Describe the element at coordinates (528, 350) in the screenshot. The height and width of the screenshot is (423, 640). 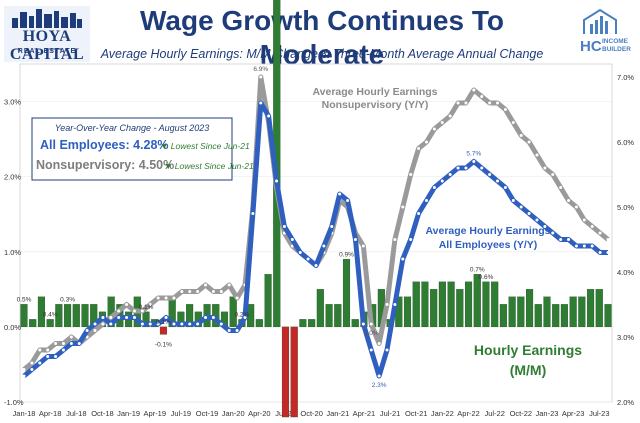
I see `bar-annotation-line1: Hourly Earnings` at that location.